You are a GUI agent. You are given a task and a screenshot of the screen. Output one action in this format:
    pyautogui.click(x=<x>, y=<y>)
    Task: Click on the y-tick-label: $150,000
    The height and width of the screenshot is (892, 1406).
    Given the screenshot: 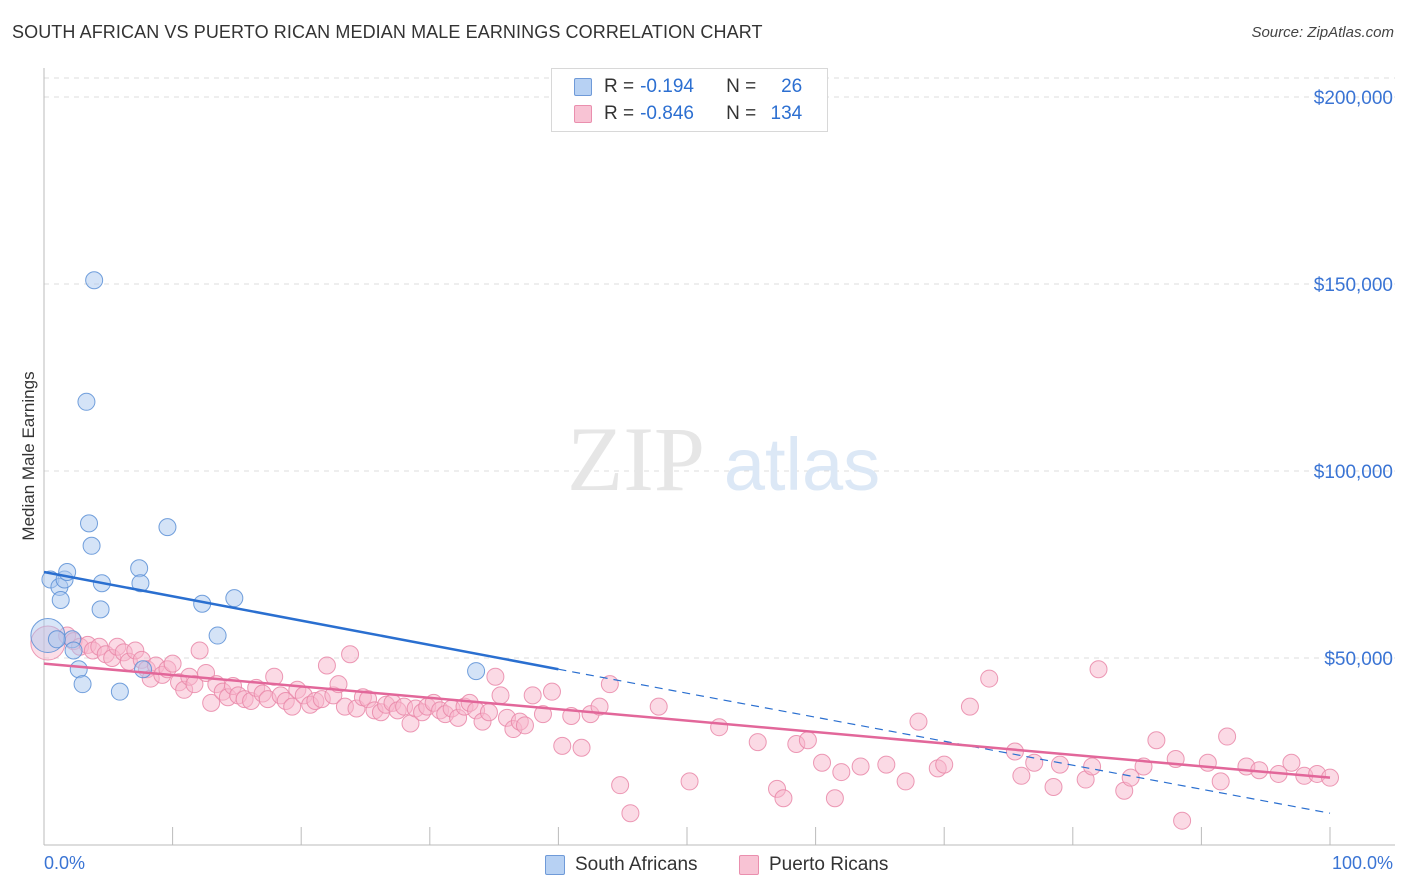 What is the action you would take?
    pyautogui.click(x=1353, y=285)
    